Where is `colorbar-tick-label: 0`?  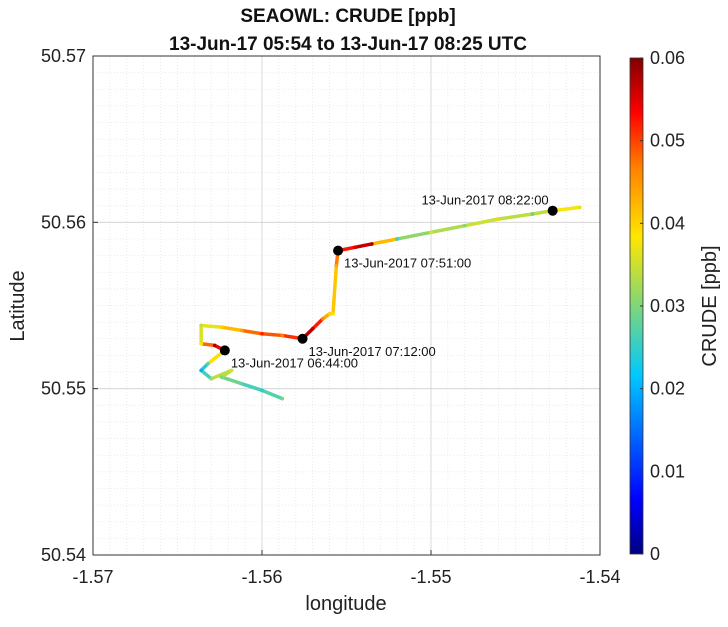
colorbar-tick-label: 0 is located at coordinates (655, 554).